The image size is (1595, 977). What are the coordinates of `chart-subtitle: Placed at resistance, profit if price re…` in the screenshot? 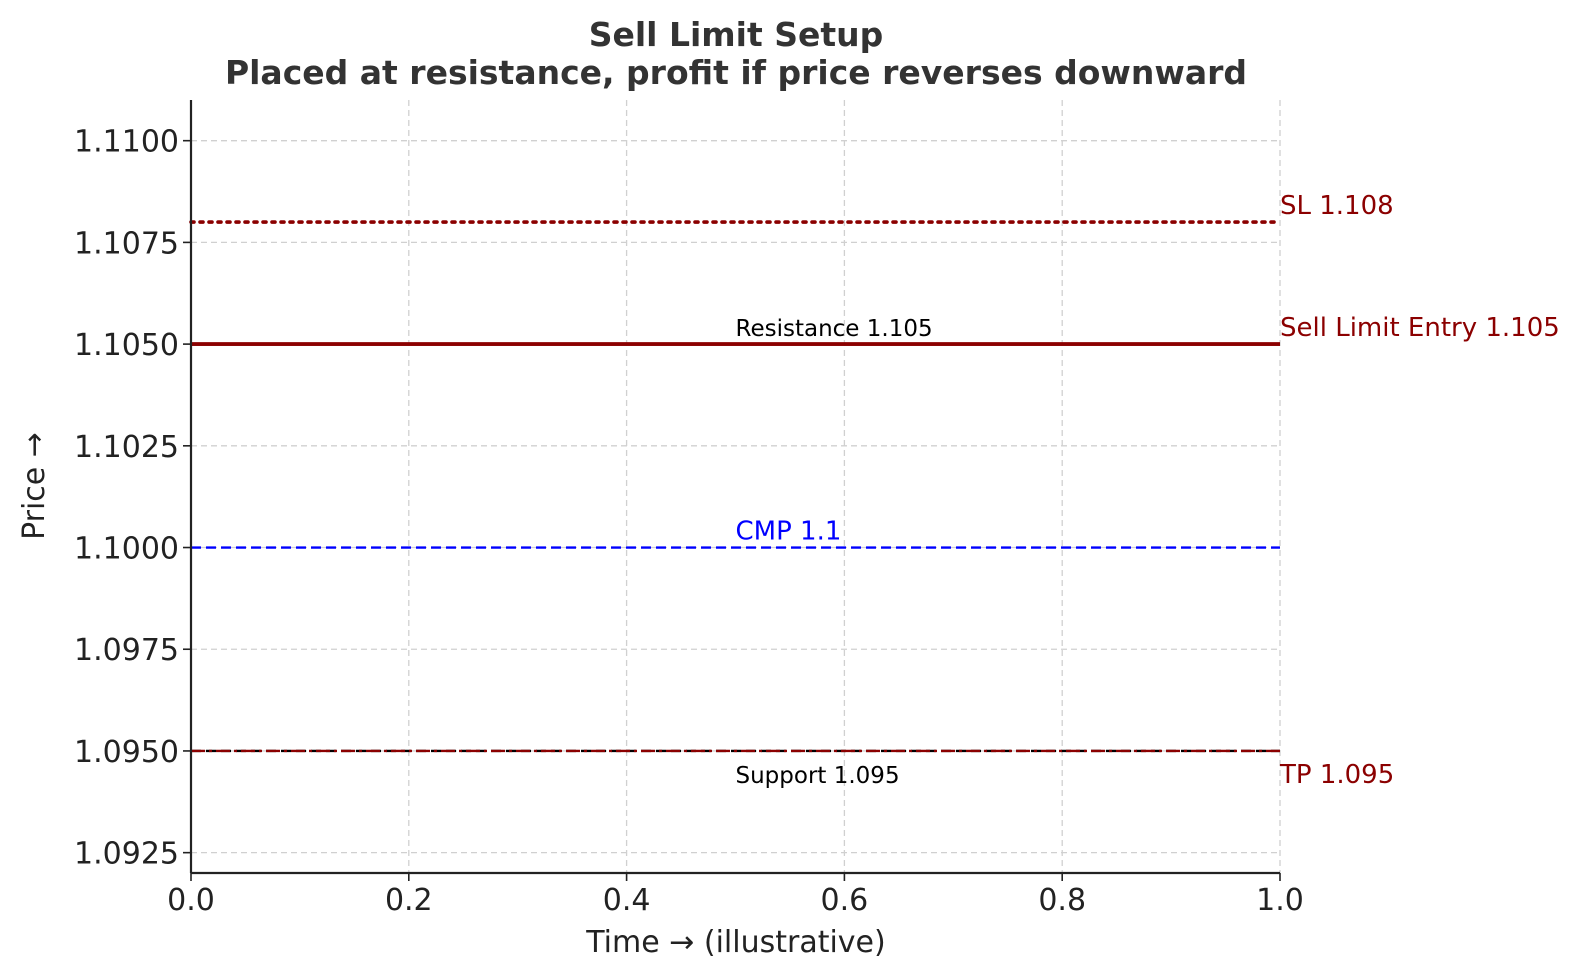 It's located at (736, 72).